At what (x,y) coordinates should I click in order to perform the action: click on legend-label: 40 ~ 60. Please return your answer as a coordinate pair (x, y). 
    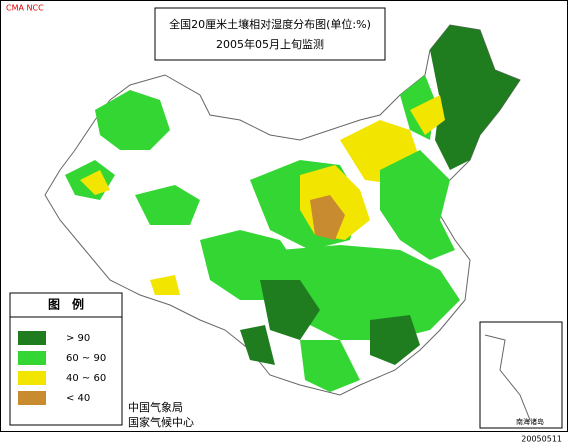
    Looking at the image, I should click on (86, 378).